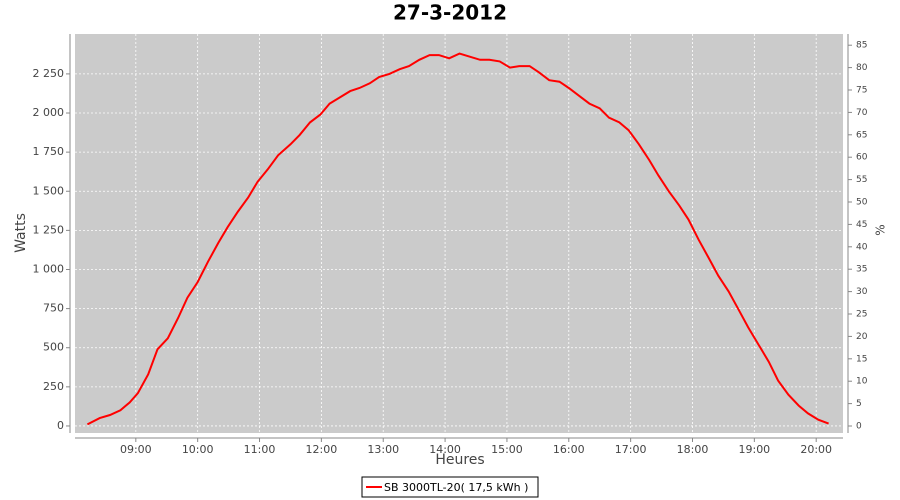 The height and width of the screenshot is (500, 900). Describe the element at coordinates (859, 404) in the screenshot. I see `y2-tick-label: 5` at that location.